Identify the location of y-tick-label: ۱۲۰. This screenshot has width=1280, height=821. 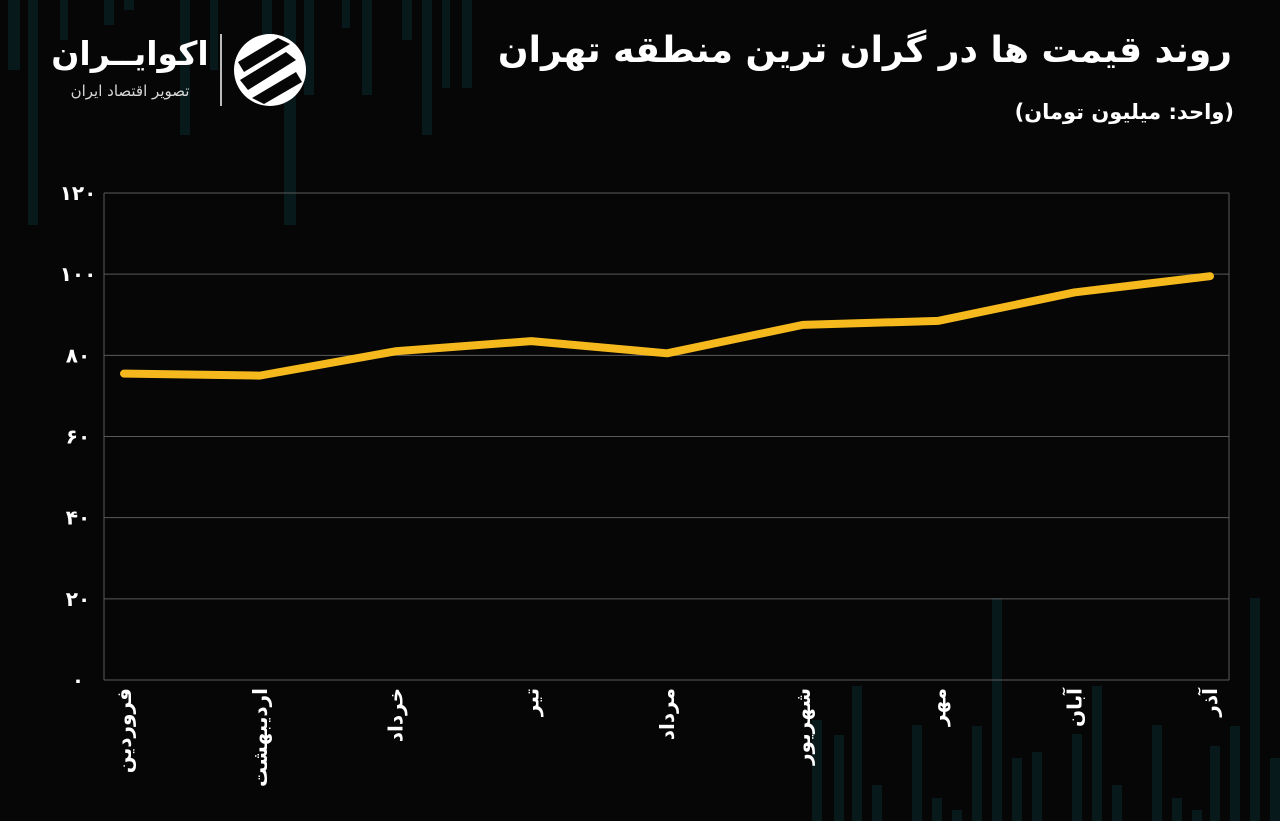
(78, 193).